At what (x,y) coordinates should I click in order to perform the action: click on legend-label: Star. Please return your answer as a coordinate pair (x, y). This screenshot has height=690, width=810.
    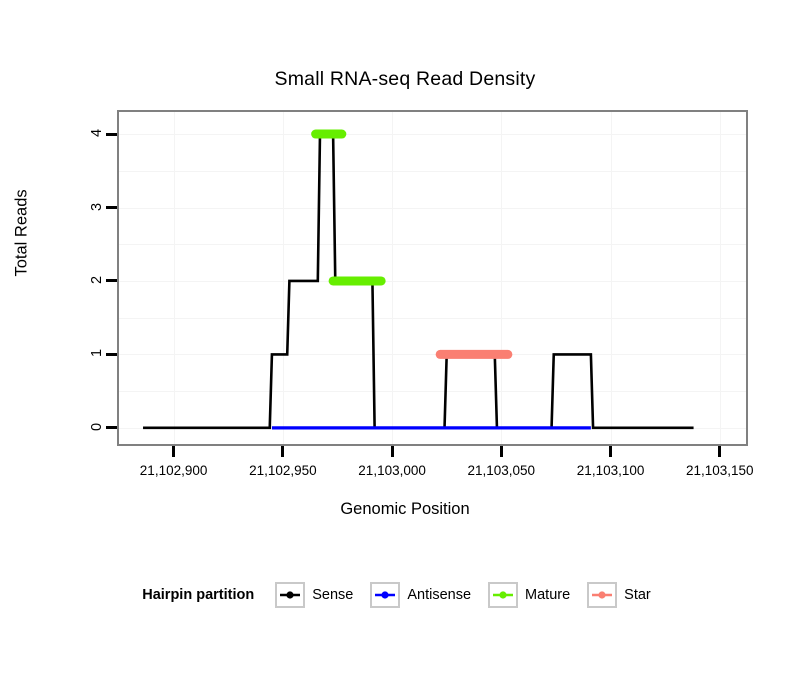
    Looking at the image, I should click on (637, 595).